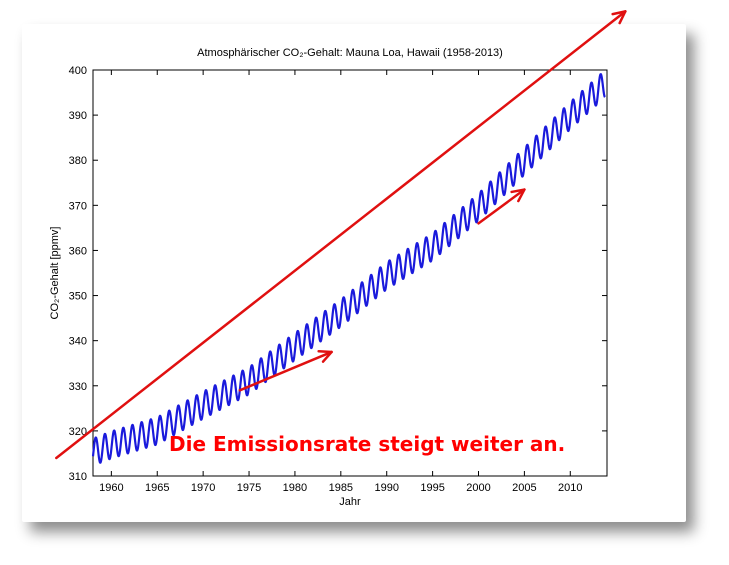 The height and width of the screenshot is (565, 729). What do you see at coordinates (570, 488) in the screenshot?
I see `x-tick-label-2010: 2010` at bounding box center [570, 488].